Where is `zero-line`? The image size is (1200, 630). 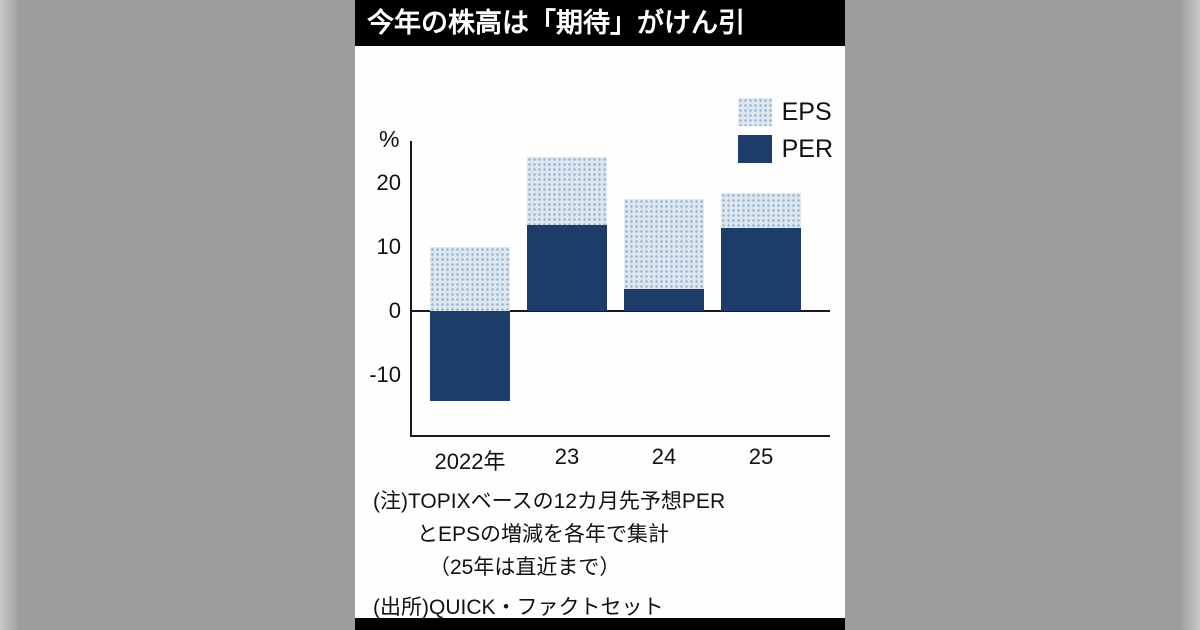
zero-line is located at coordinates (620, 311).